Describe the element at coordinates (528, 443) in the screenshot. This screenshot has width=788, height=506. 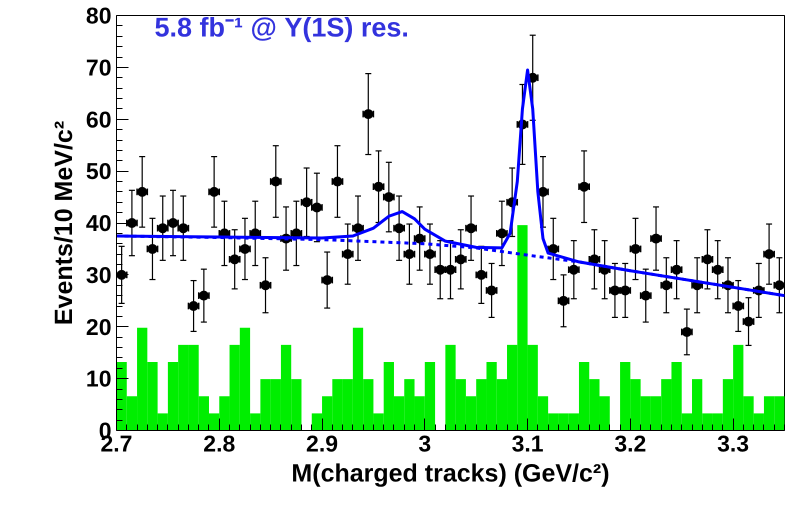
I see `x-tick-label: 3.1` at that location.